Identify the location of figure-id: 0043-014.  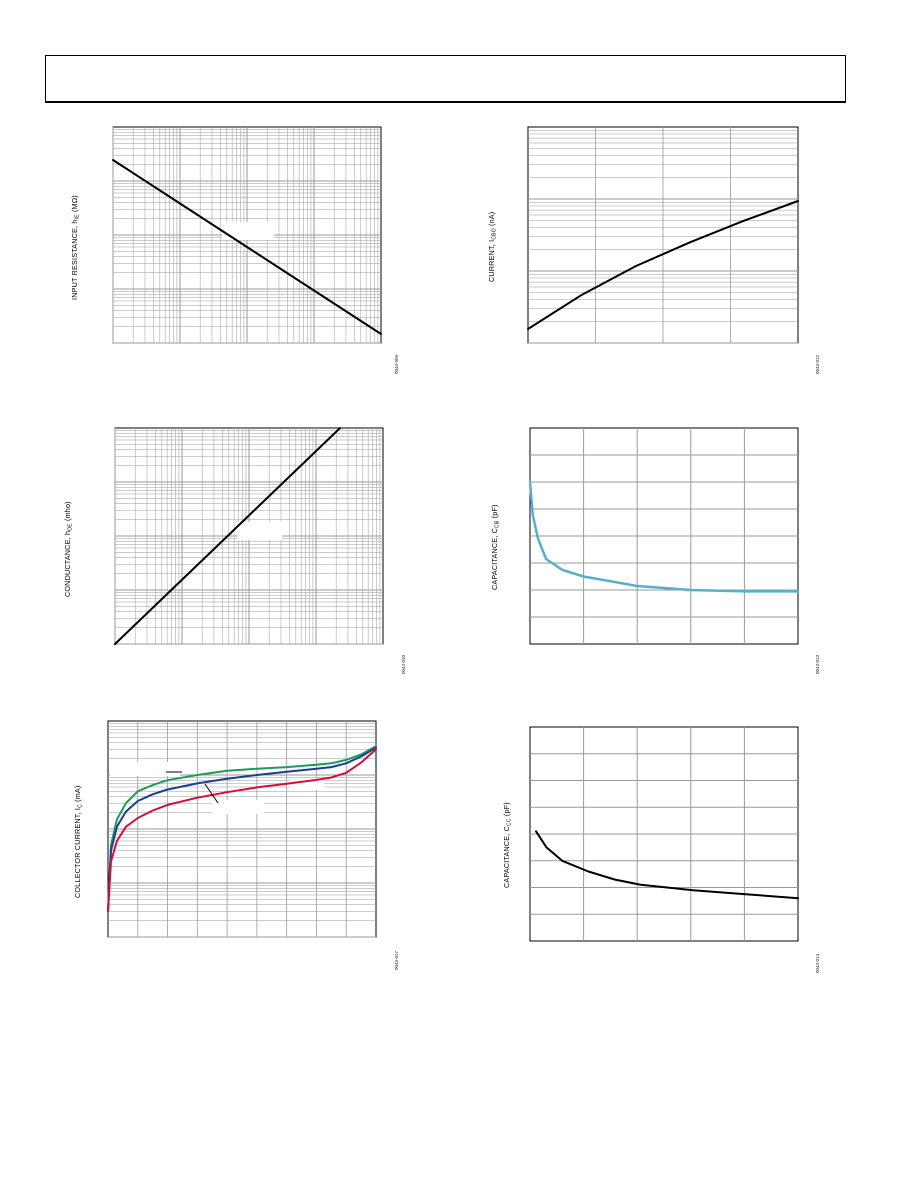
(817, 963).